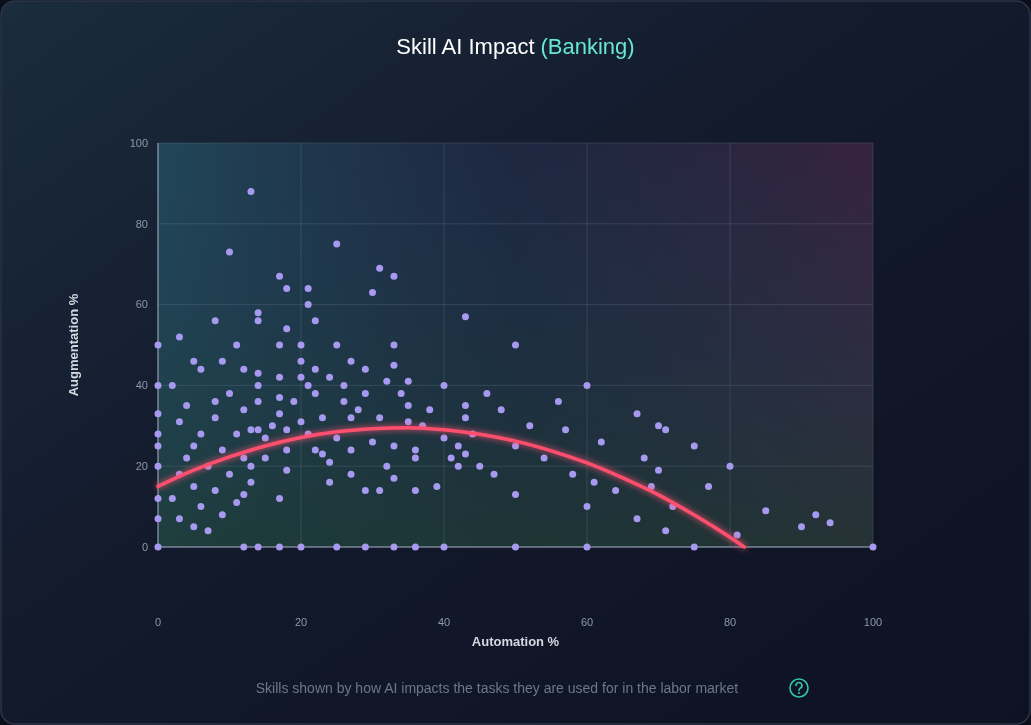 This screenshot has height=725, width=1031. Describe the element at coordinates (141, 304) in the screenshot. I see `y-tick-label: 60` at that location.